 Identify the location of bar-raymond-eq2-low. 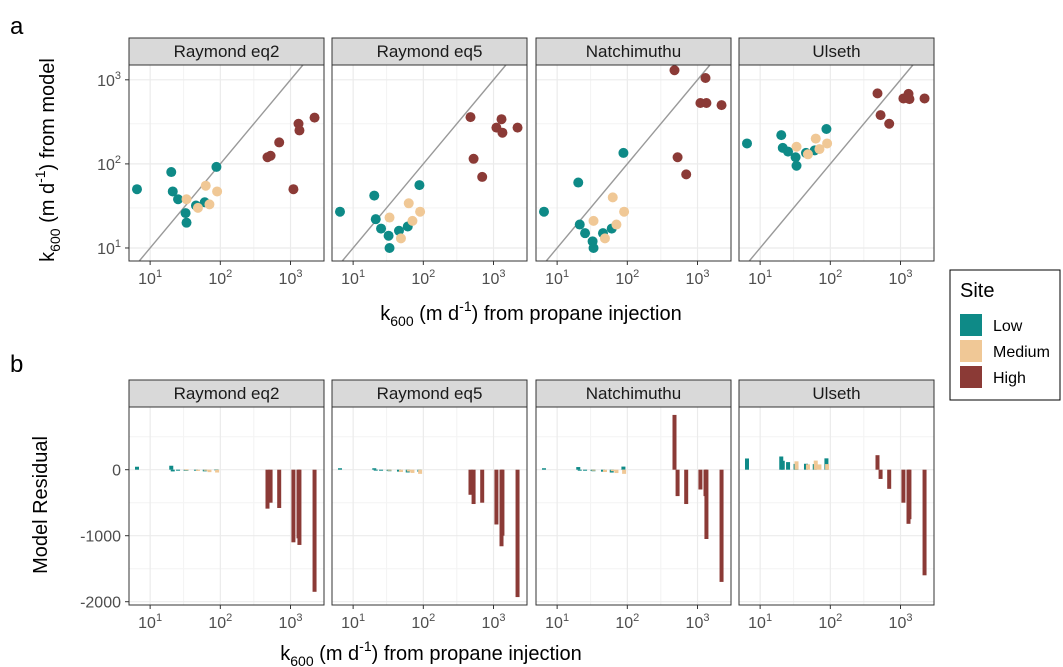
(172, 470).